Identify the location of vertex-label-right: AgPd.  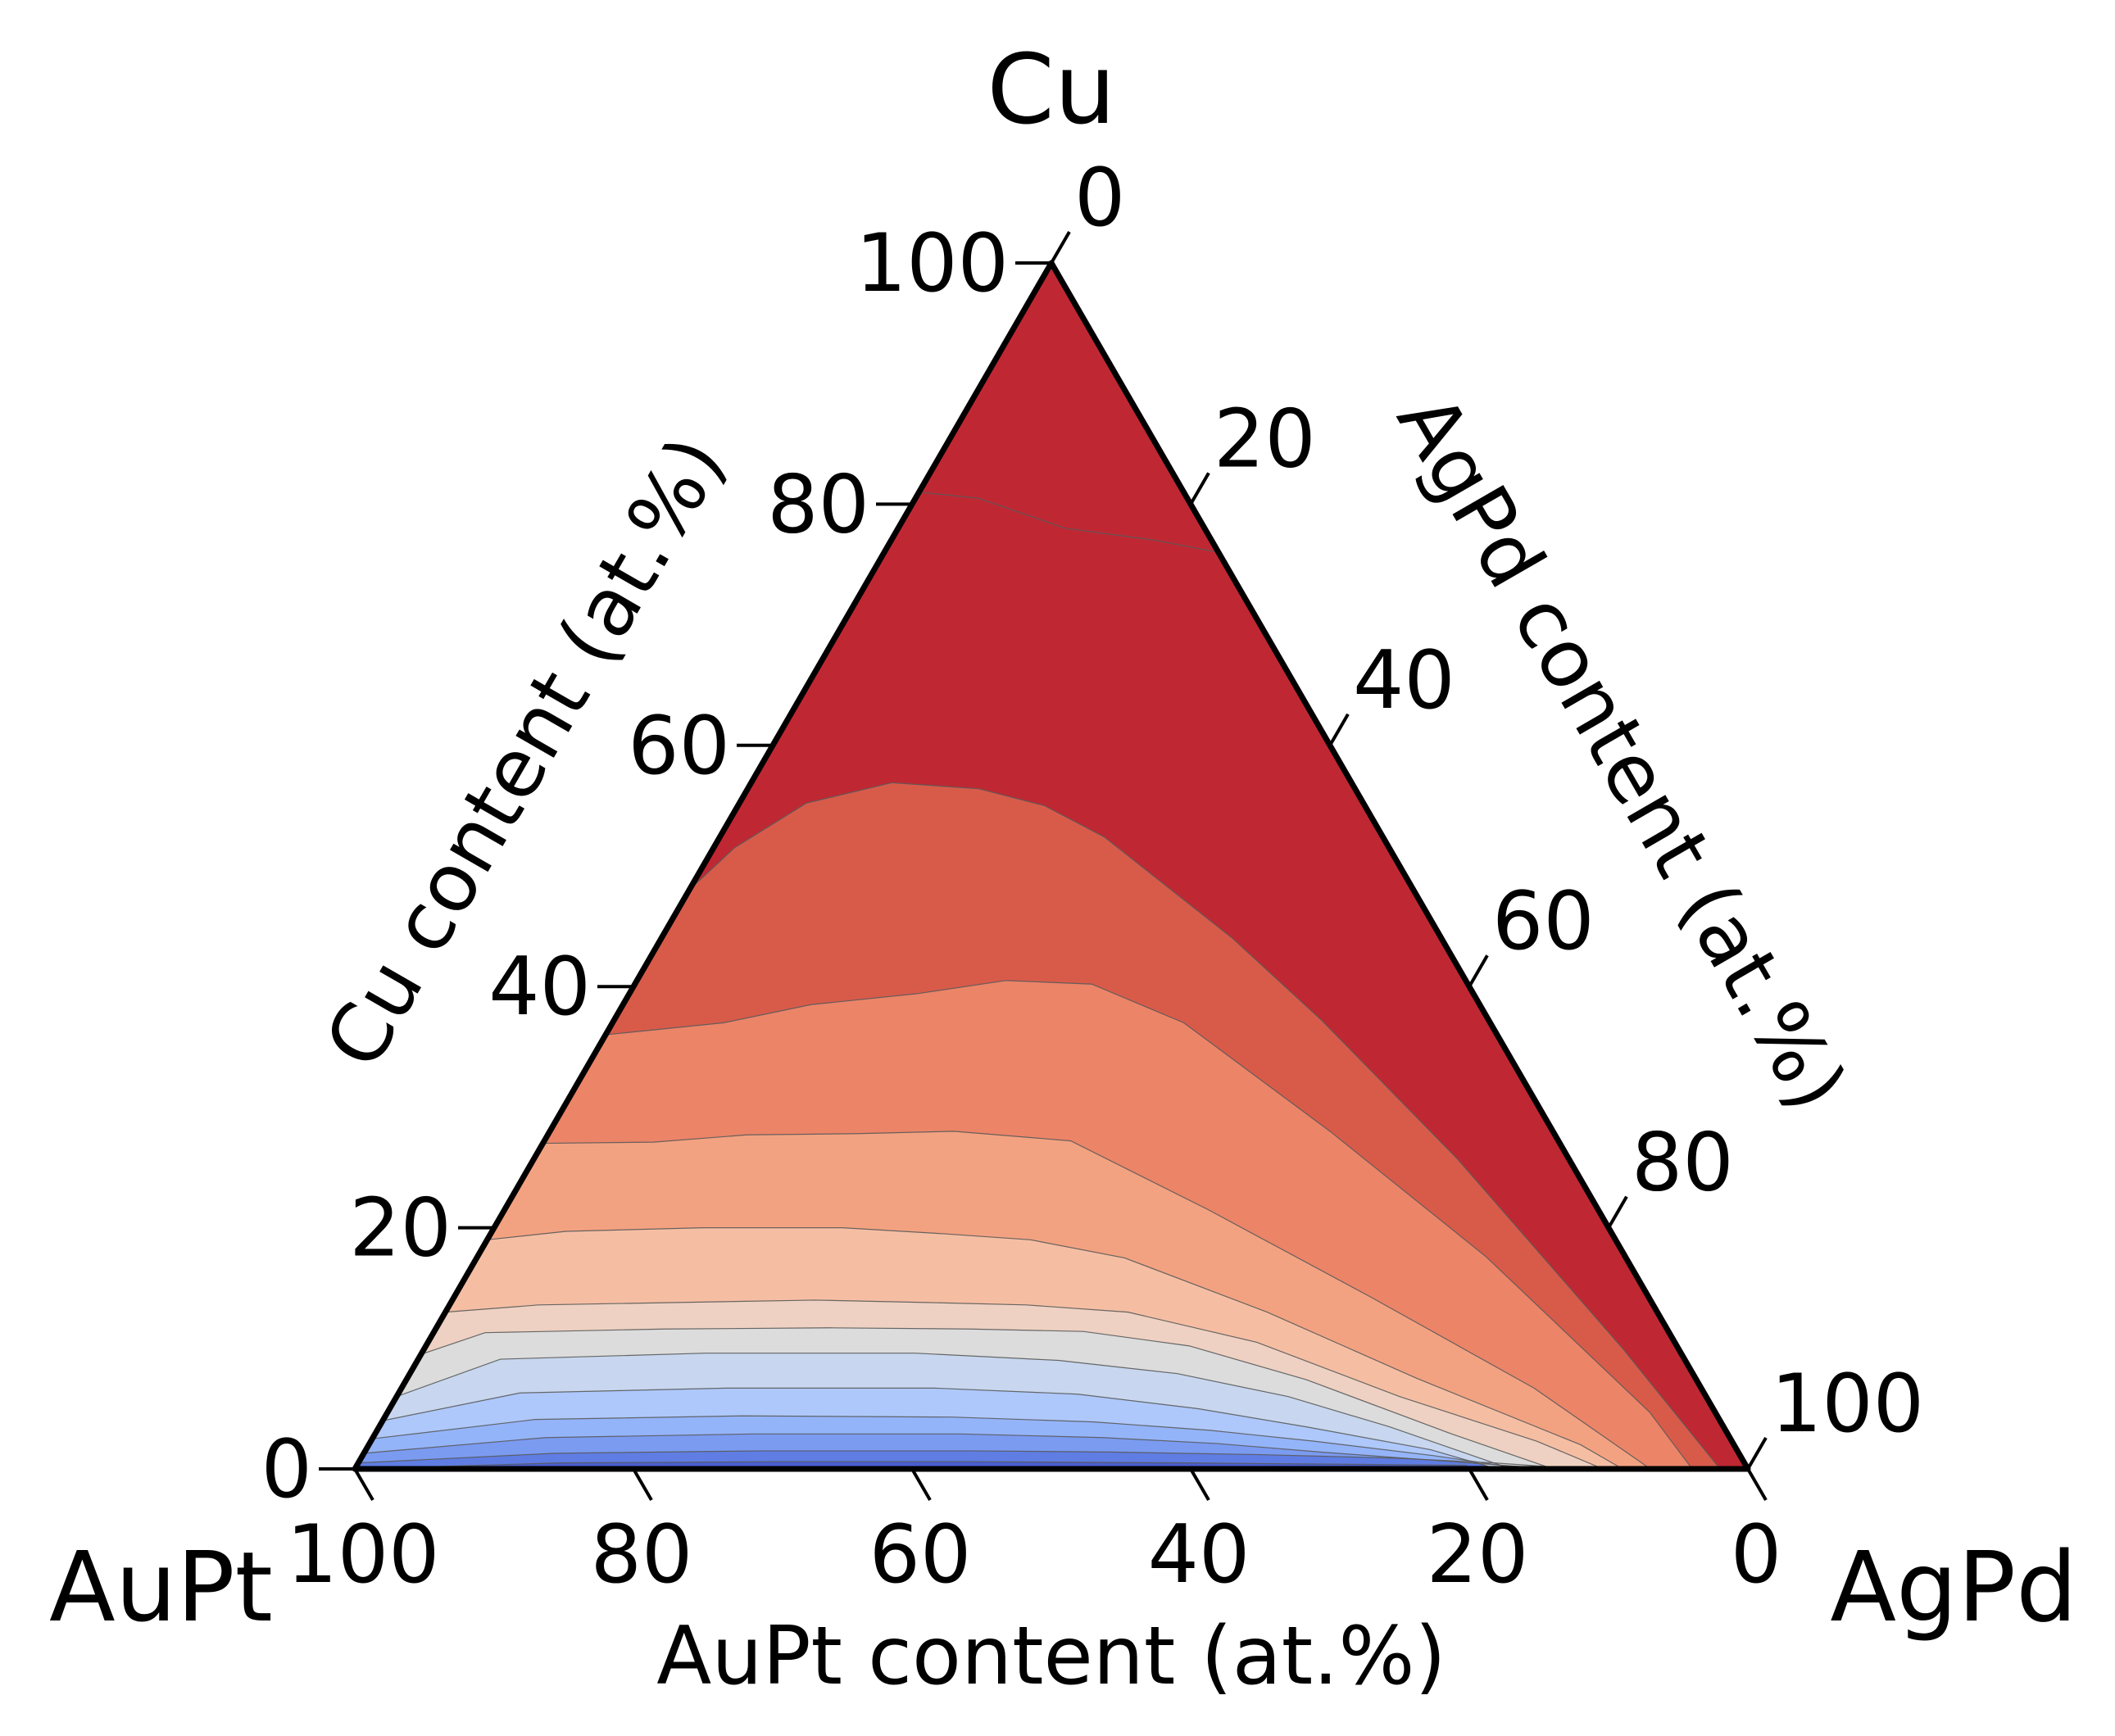
(1954, 1586).